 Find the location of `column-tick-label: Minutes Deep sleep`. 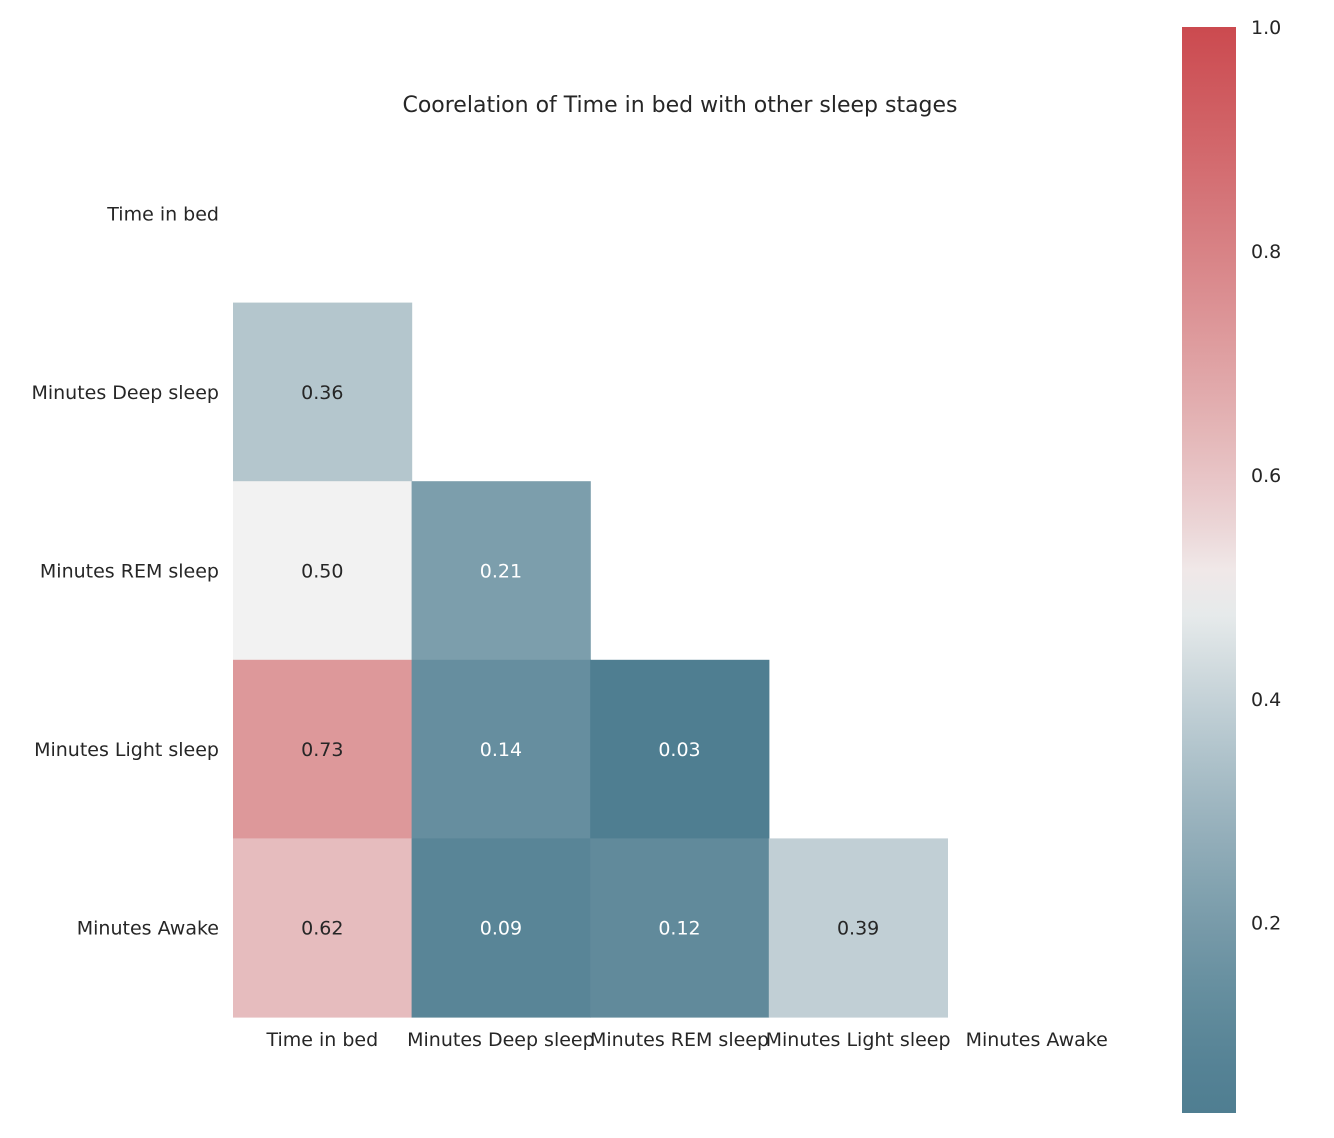

column-tick-label: Minutes Deep sleep is located at coordinates (501, 1040).